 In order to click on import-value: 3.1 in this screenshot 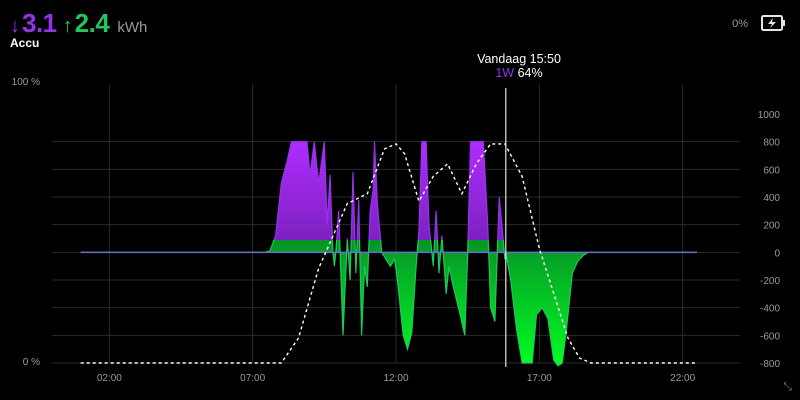, I will do `click(39, 23)`.